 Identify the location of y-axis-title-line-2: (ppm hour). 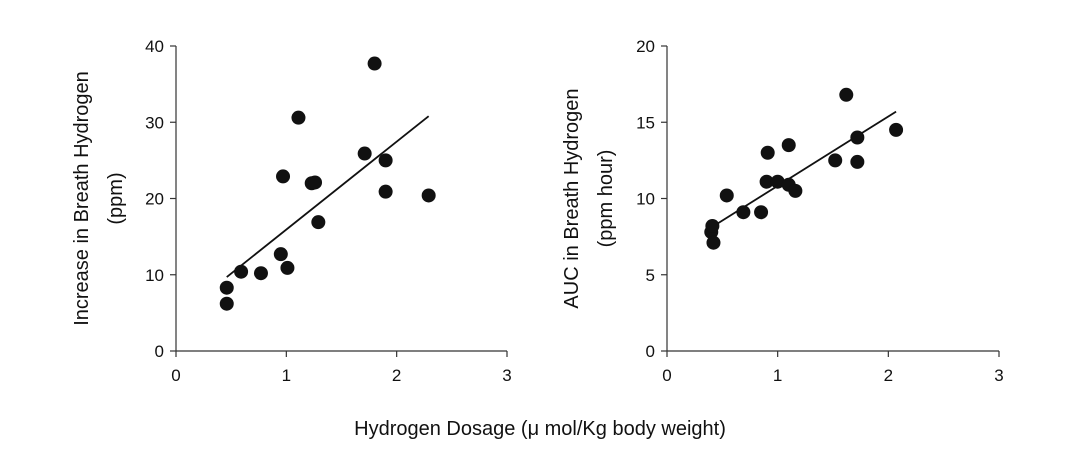
(606, 199).